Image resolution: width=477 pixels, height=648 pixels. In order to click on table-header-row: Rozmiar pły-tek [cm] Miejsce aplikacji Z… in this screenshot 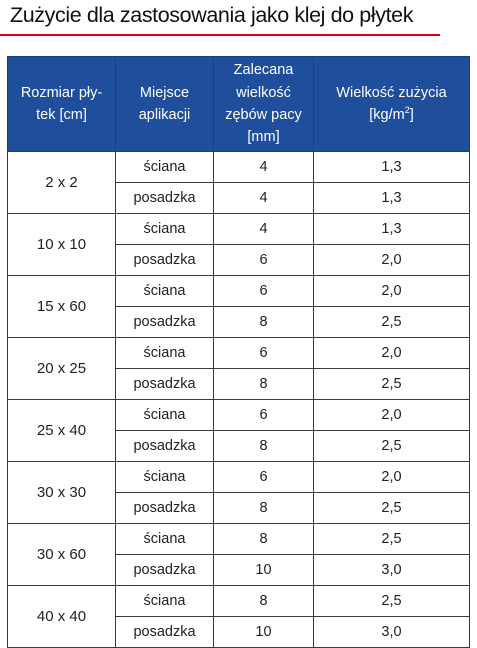, I will do `click(238, 104)`.